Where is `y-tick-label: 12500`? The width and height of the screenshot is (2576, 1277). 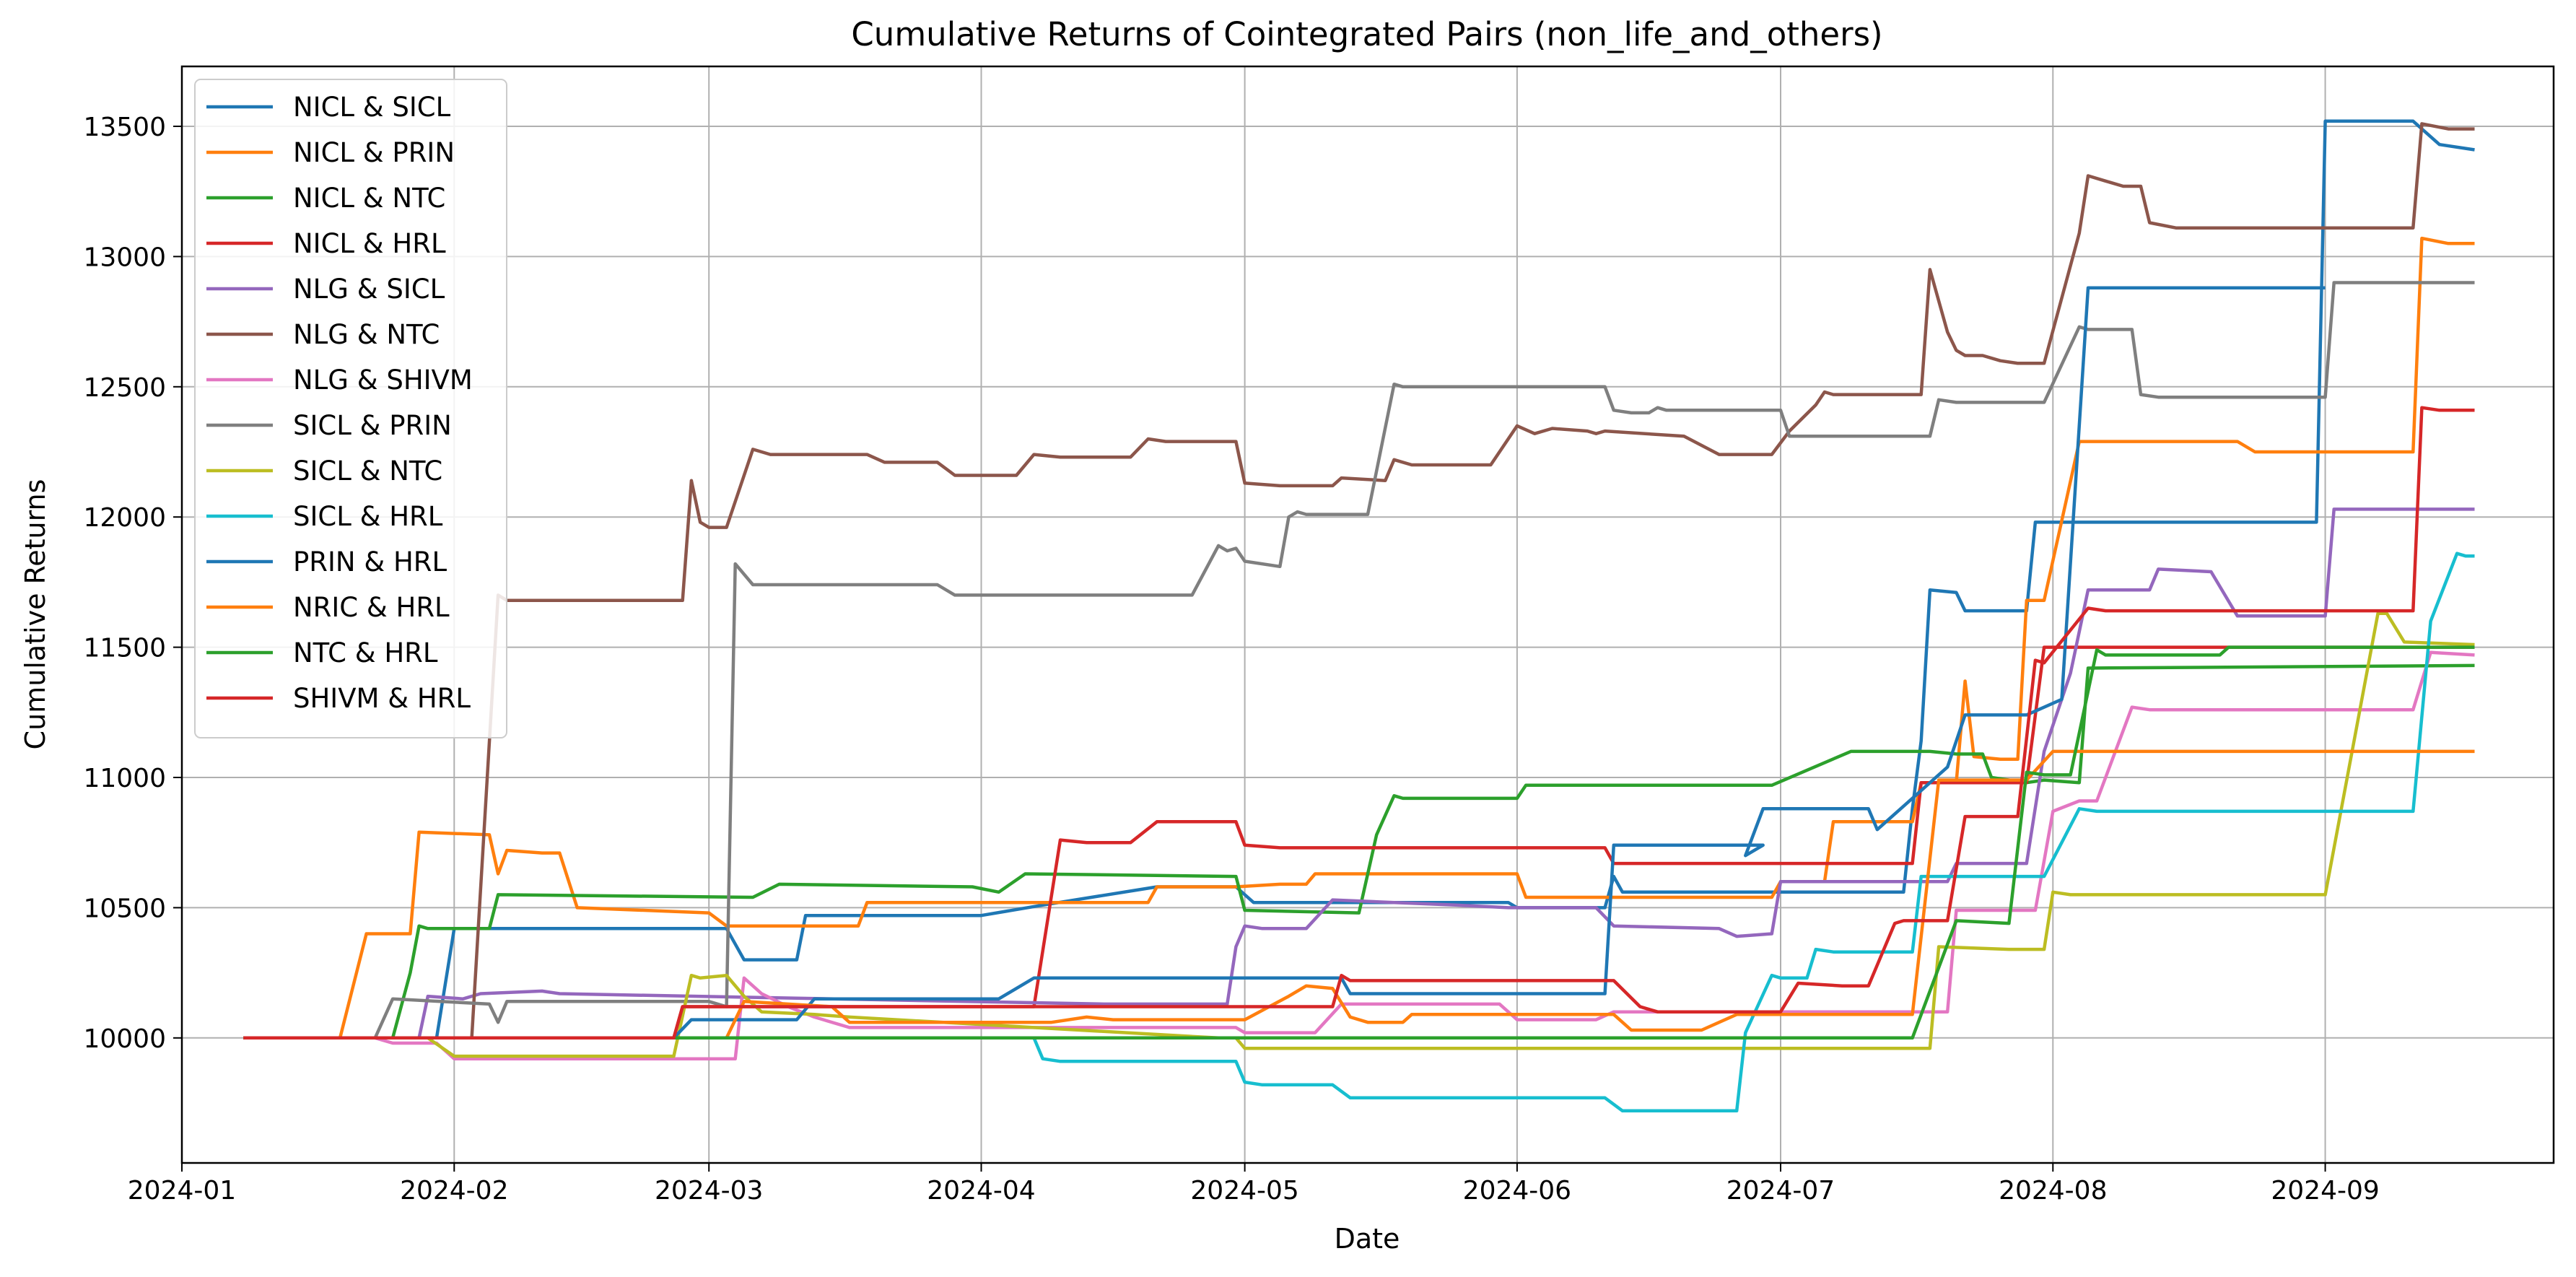 y-tick-label: 12500 is located at coordinates (124, 388).